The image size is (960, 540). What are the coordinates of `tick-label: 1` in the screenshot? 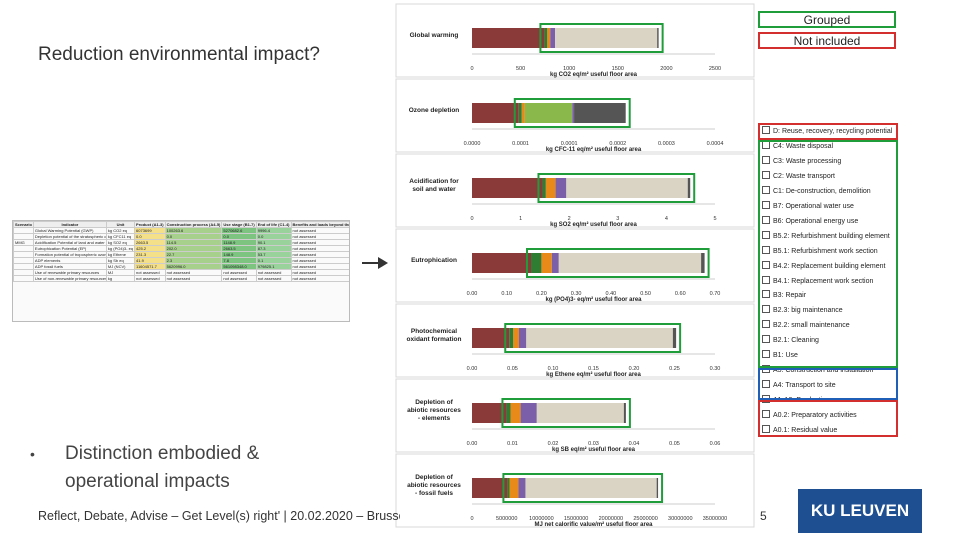 It's located at (520, 219).